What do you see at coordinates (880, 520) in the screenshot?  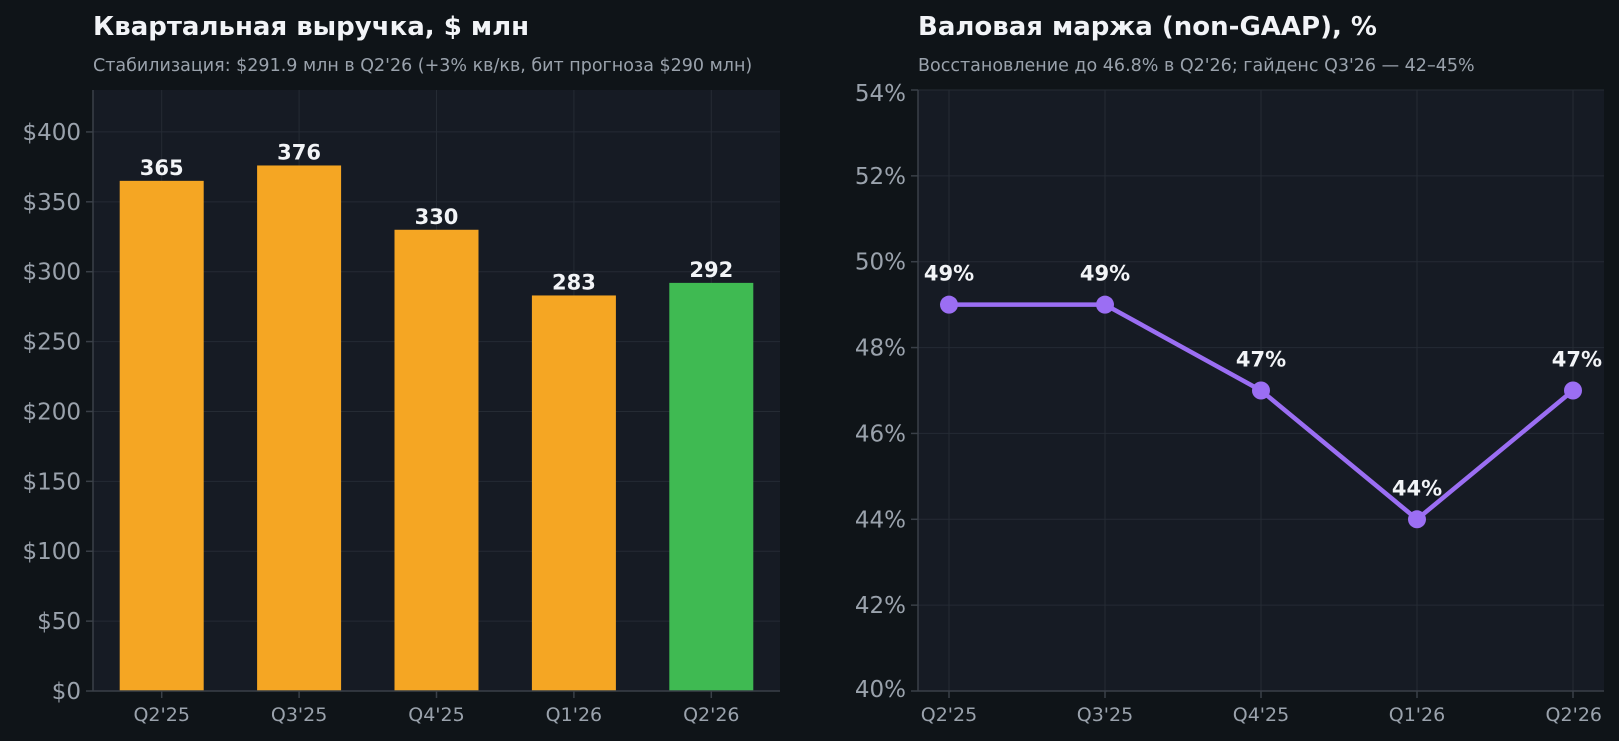 I see `gross-margin-ytick-label: 44%` at bounding box center [880, 520].